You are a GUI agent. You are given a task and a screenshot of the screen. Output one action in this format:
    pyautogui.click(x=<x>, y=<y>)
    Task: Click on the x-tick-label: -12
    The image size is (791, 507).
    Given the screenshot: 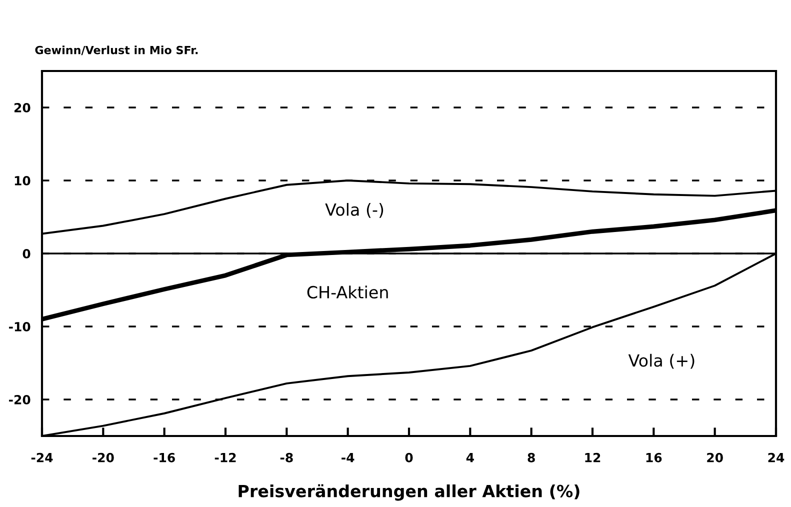 What is the action you would take?
    pyautogui.click(x=225, y=457)
    